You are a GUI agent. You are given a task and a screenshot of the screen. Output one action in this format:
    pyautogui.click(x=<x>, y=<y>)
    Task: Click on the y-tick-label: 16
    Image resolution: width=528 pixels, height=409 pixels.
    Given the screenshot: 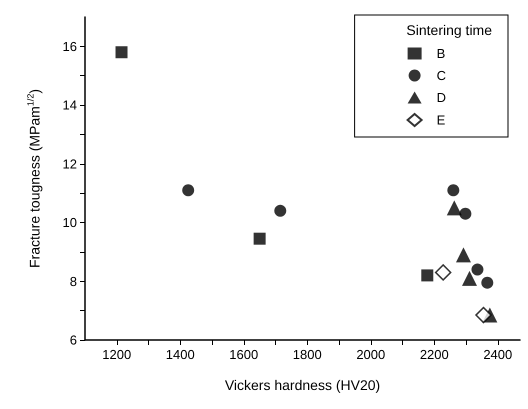 What is the action you would take?
    pyautogui.click(x=69, y=46)
    